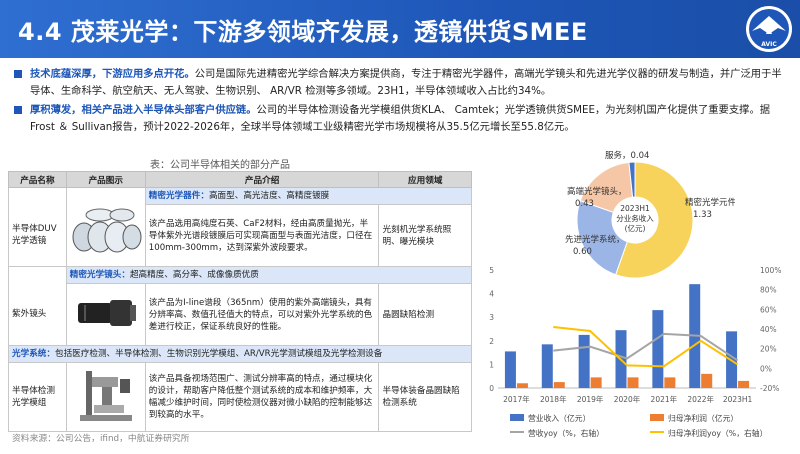 The height and width of the screenshot is (454, 800). What do you see at coordinates (595, 239) in the screenshot?
I see `pie-slice-label: 先进光学系统，` at bounding box center [595, 239].